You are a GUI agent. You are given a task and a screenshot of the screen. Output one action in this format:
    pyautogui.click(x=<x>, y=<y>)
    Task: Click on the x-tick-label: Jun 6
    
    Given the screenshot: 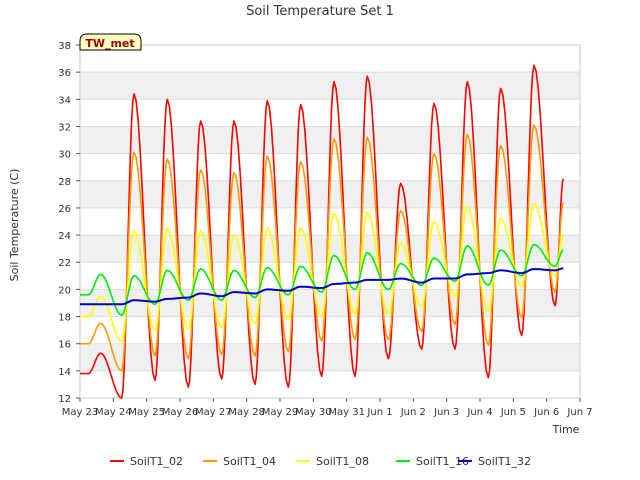 What is the action you would take?
    pyautogui.click(x=546, y=412)
    